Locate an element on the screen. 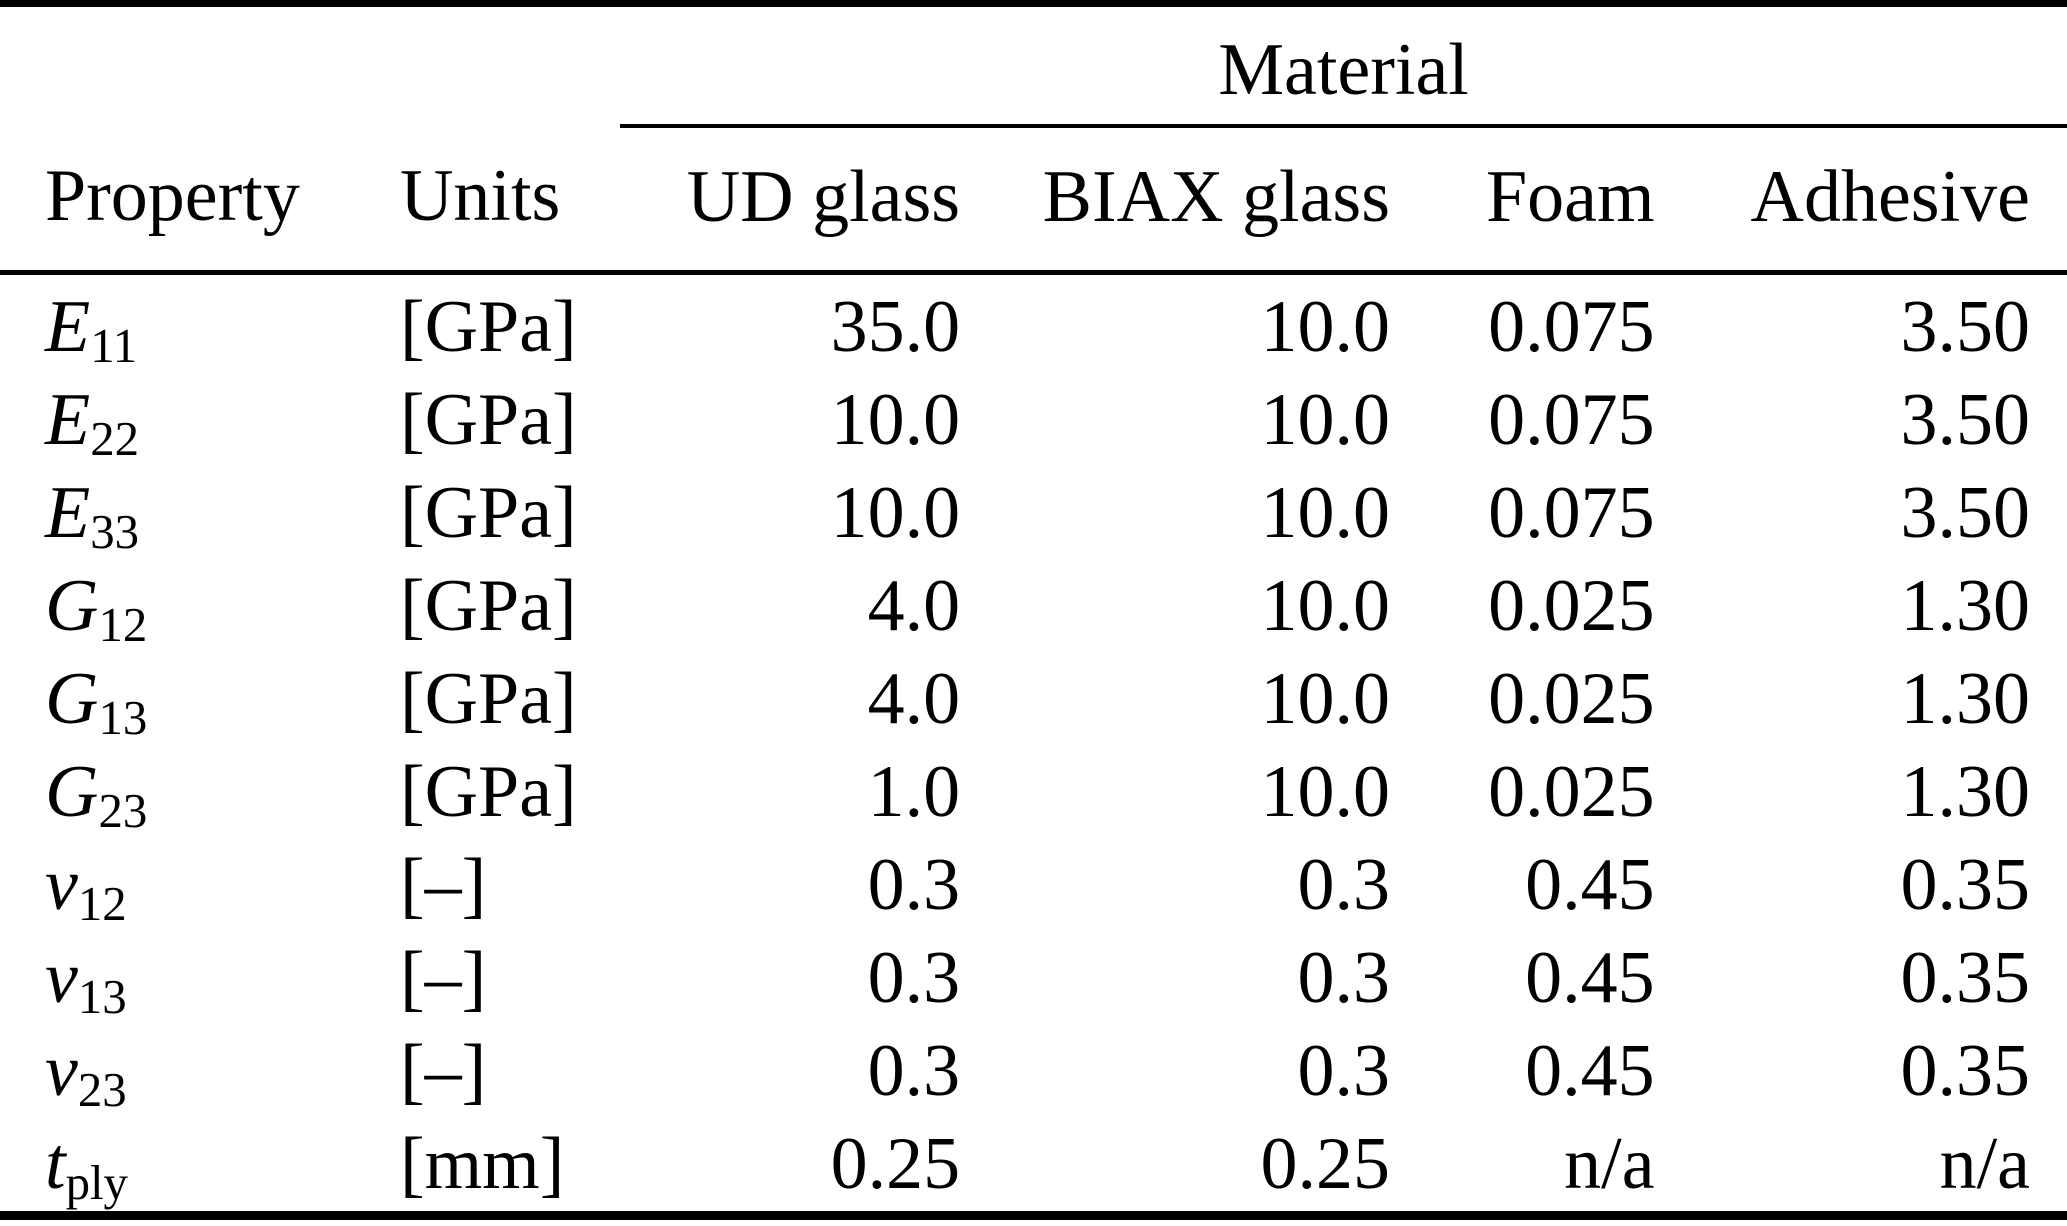 The image size is (2067, 1226). table-row: tply [mm] 0.25 0.25 n/a n/a is located at coordinates (1033, 1167).